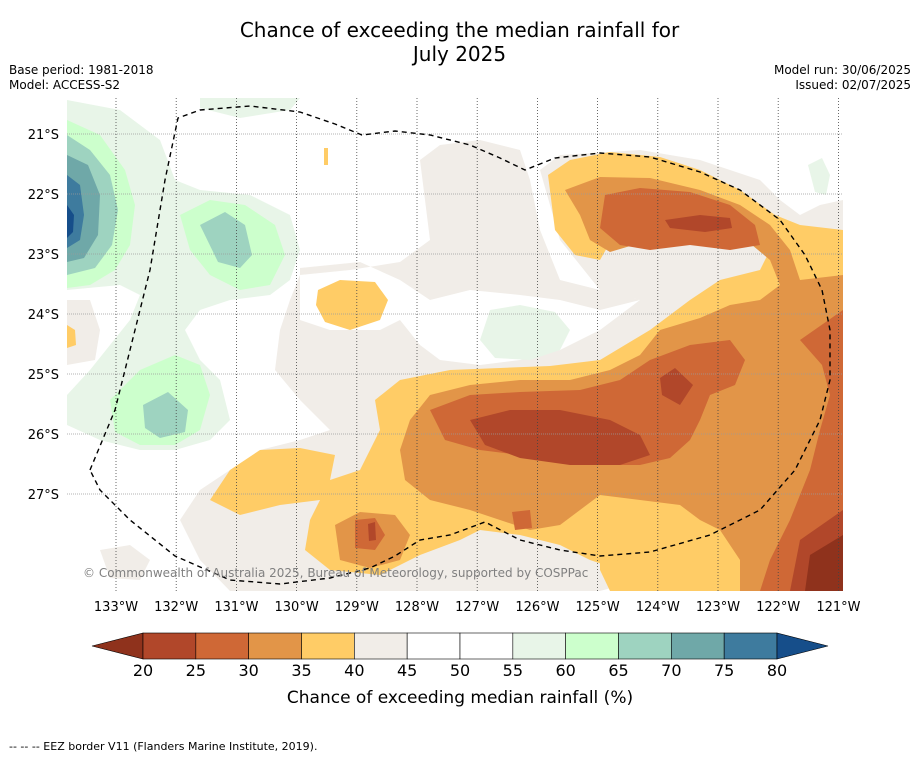 The height and width of the screenshot is (758, 919). What do you see at coordinates (838, 607) in the screenshot?
I see `lon-label: 121°W` at bounding box center [838, 607].